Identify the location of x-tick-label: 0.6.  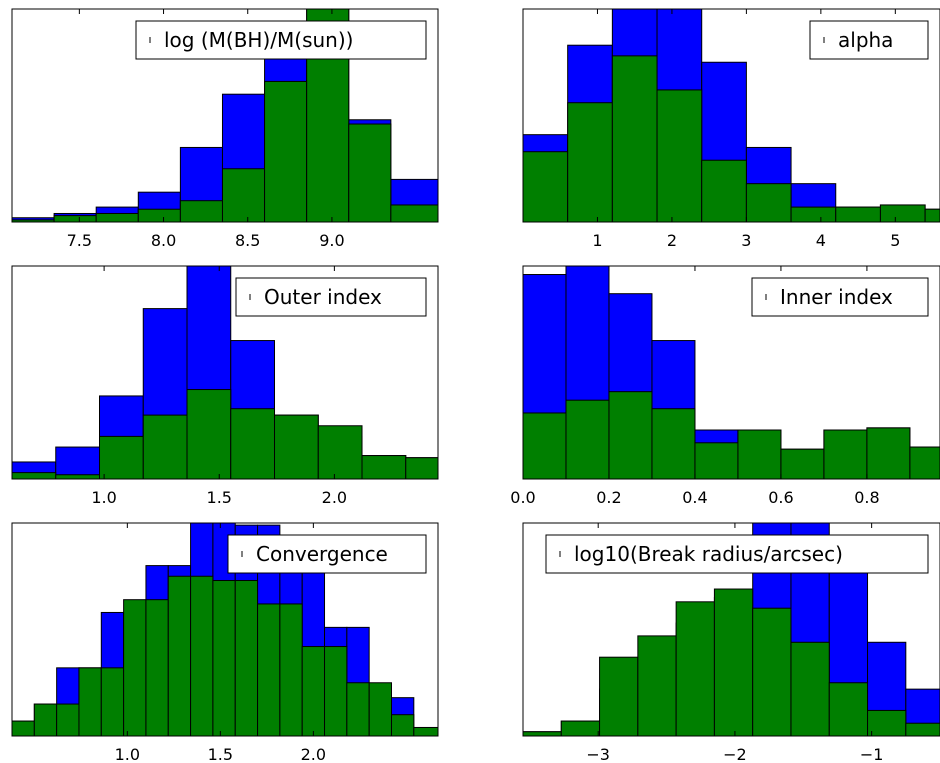
(780, 497).